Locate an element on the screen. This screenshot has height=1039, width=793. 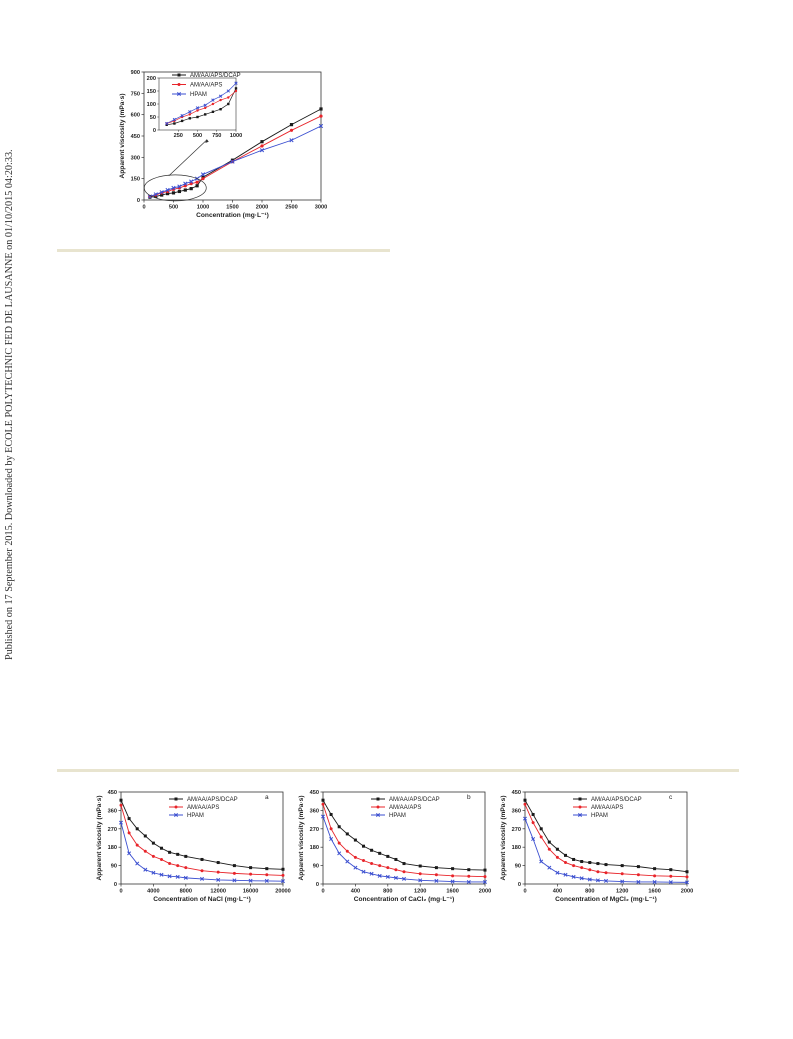
y-tick-label: 0 is located at coordinates (138, 201).